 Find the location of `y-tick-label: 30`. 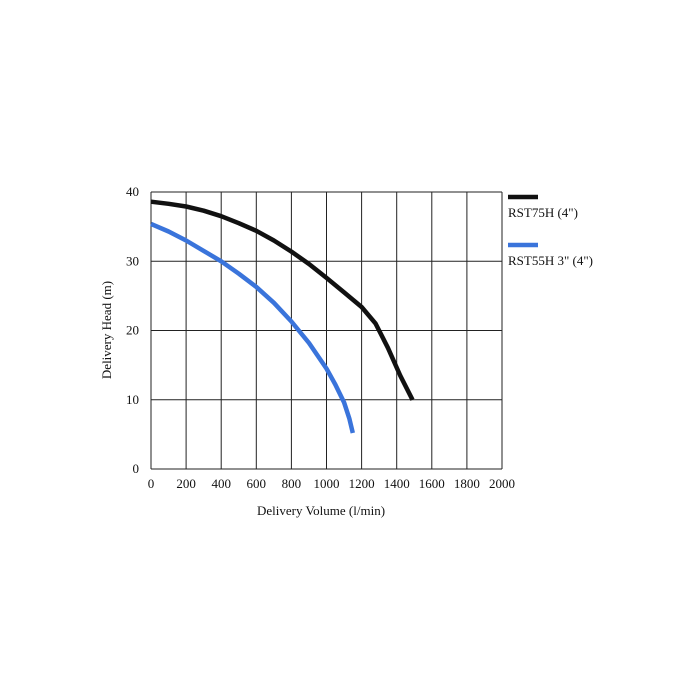

y-tick-label: 30 is located at coordinates (132, 260).